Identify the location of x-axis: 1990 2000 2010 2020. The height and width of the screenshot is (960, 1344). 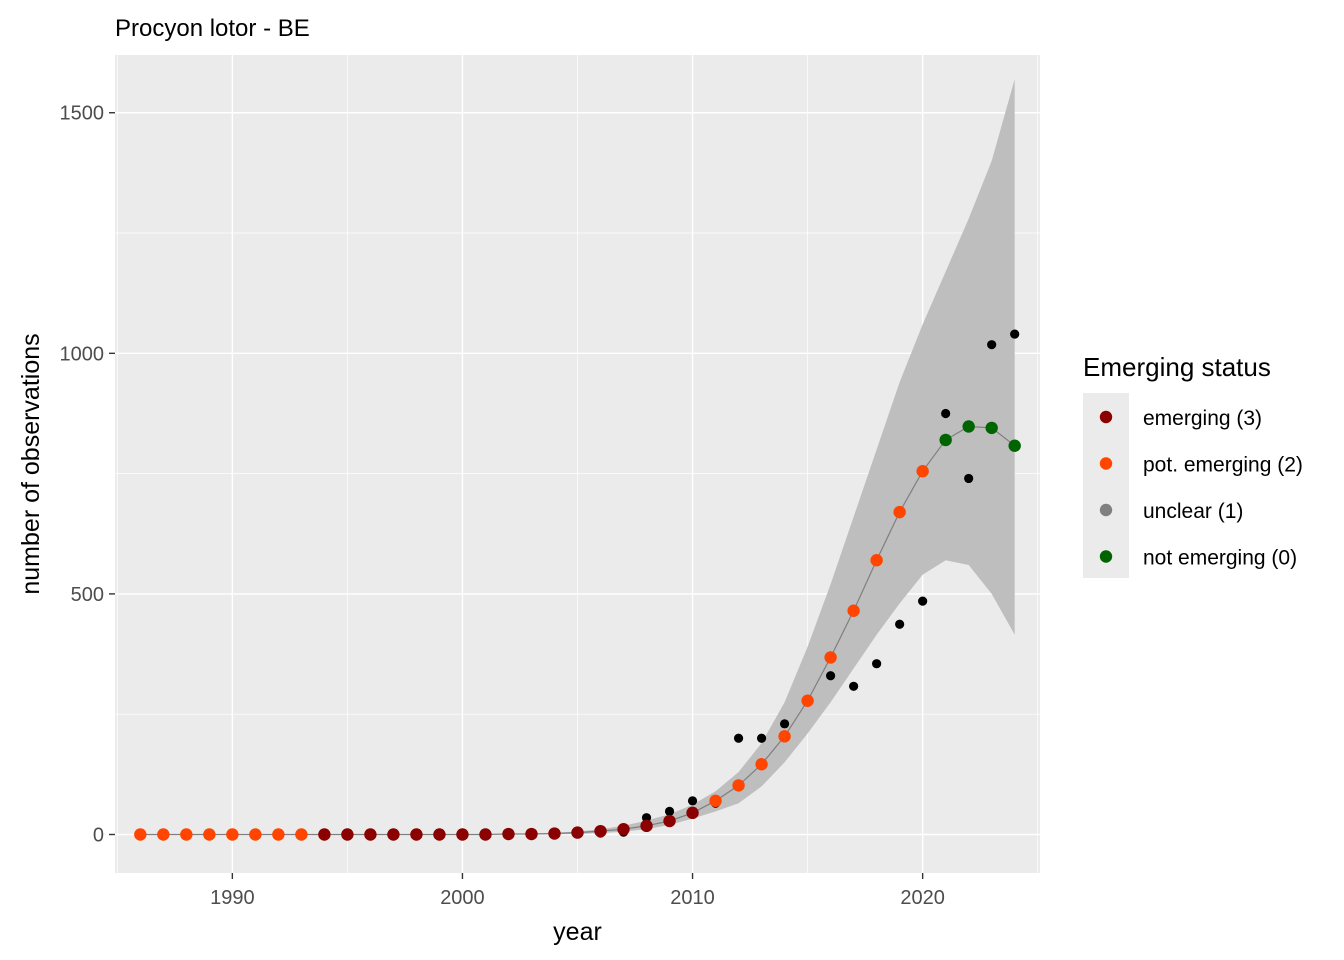
(577, 891).